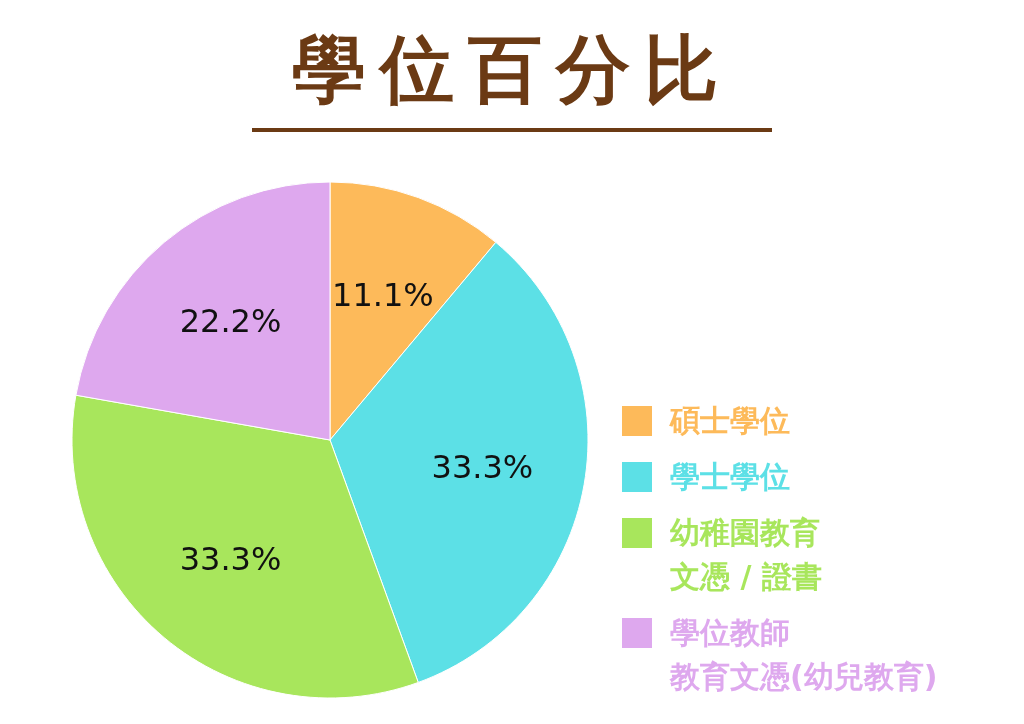  Describe the element at coordinates (803, 654) in the screenshot. I see `legend-label: 學位教師教育文憑(幼兒教育)` at that location.